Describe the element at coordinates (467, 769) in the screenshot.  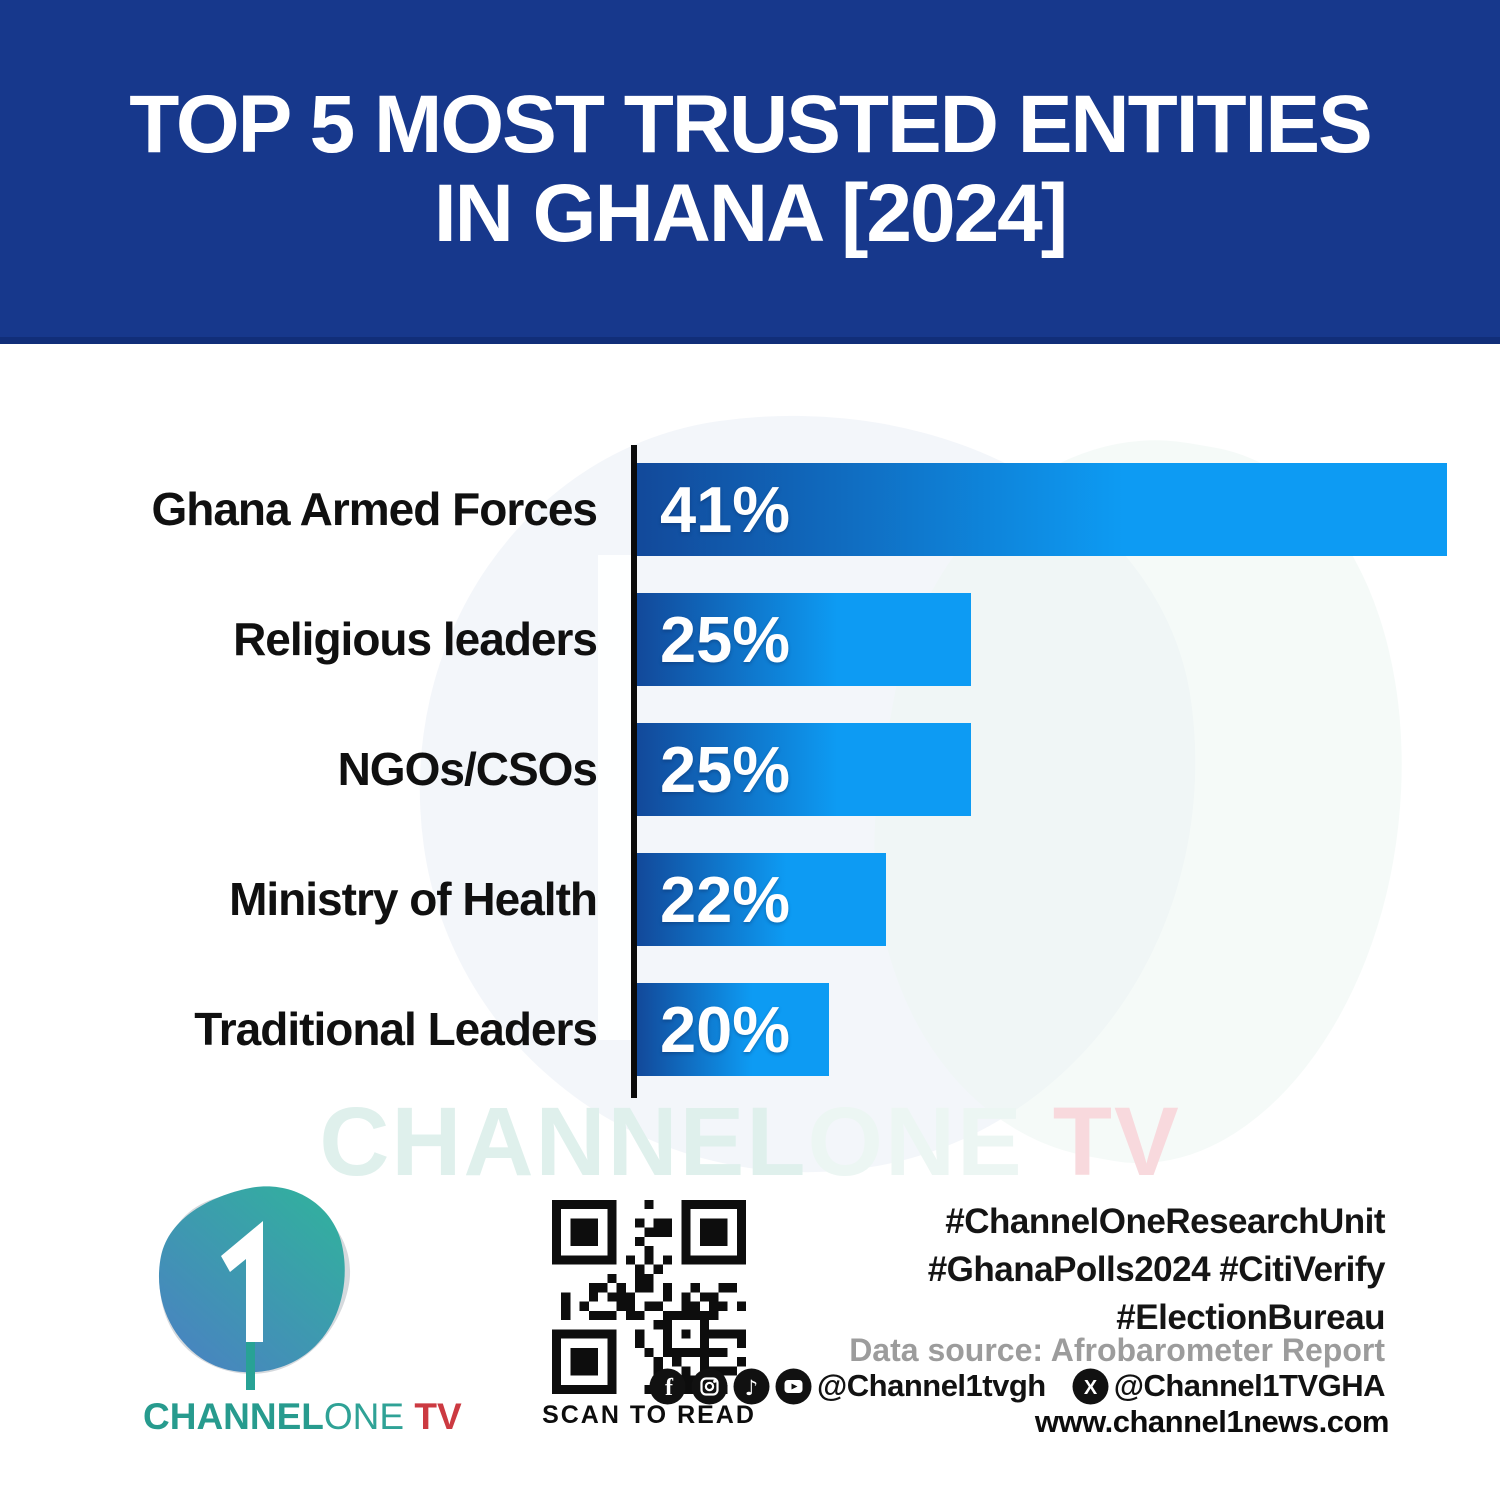
I see `category-label: NGOs/CSOs` at that location.